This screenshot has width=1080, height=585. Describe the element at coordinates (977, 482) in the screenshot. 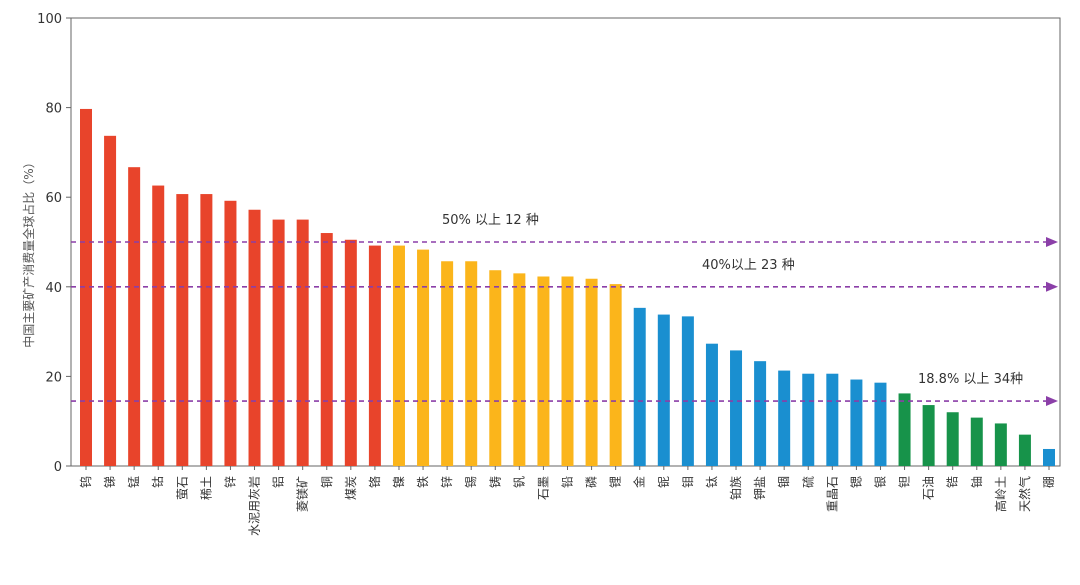

I see `category-label: 铀` at that location.